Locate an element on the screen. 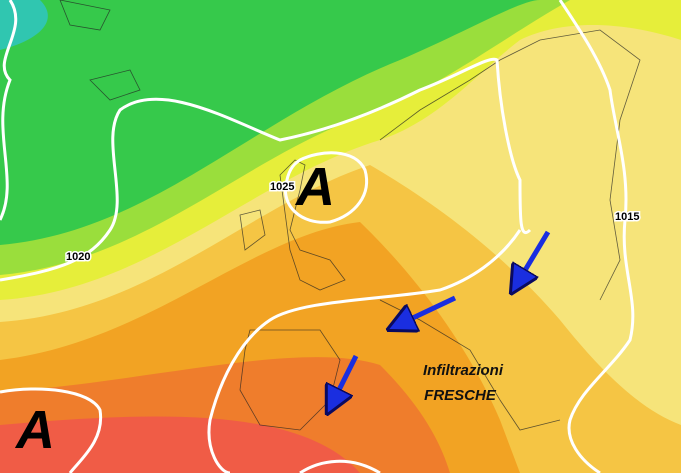 The image size is (681, 473). isobar-label: 1025 is located at coordinates (282, 187).